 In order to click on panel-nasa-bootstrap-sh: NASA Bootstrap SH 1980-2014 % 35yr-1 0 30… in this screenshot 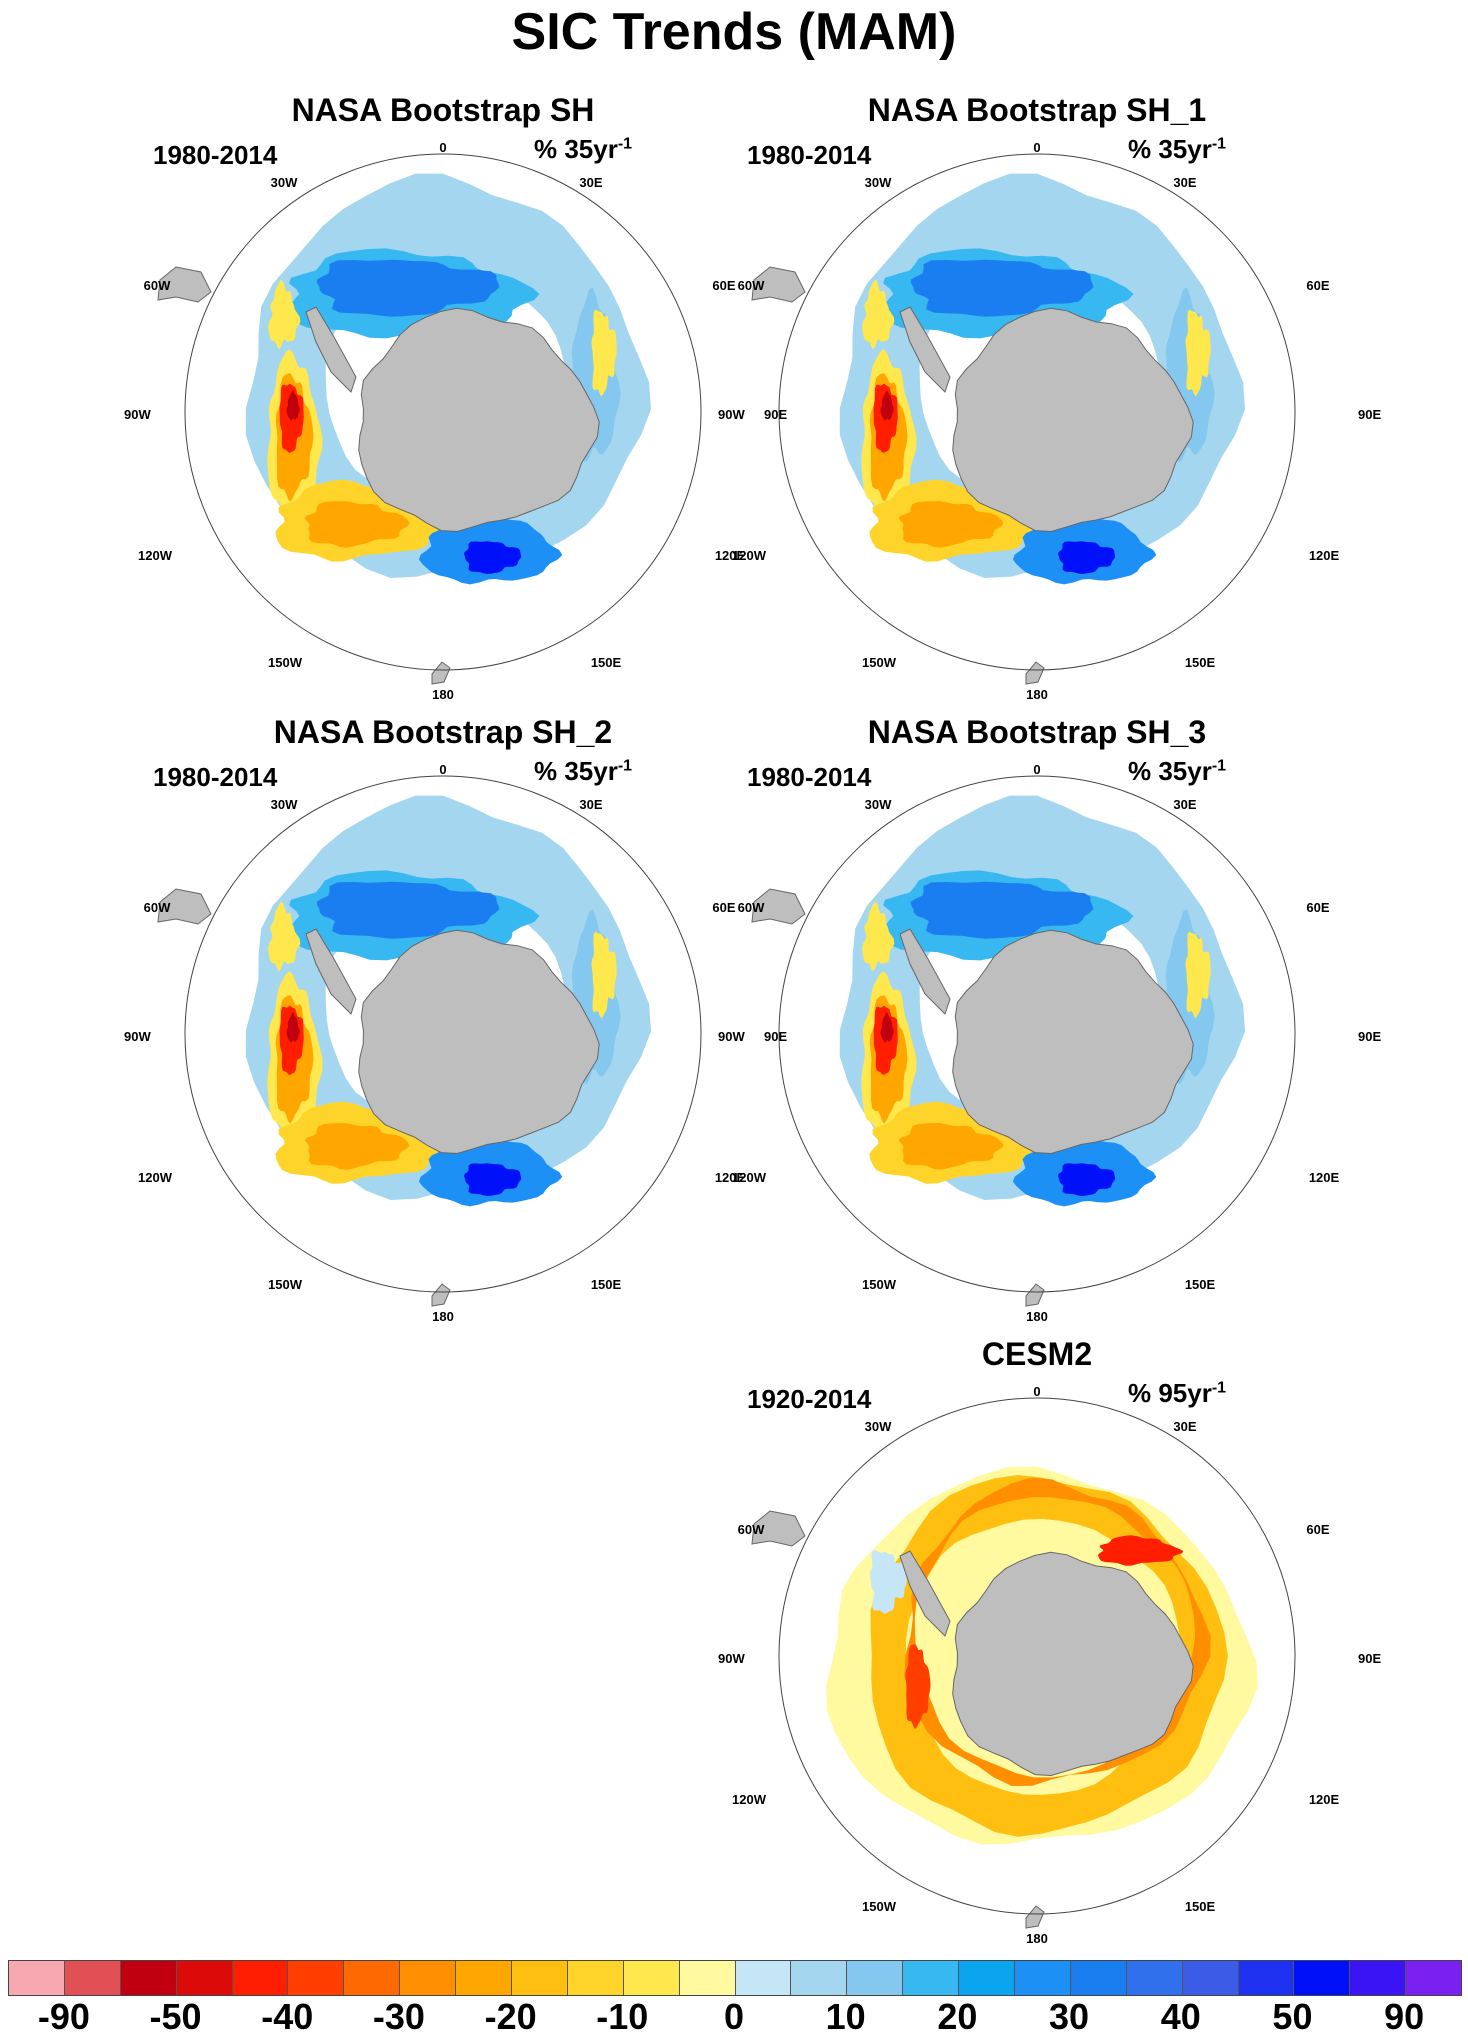, I will do `click(455, 397)`.